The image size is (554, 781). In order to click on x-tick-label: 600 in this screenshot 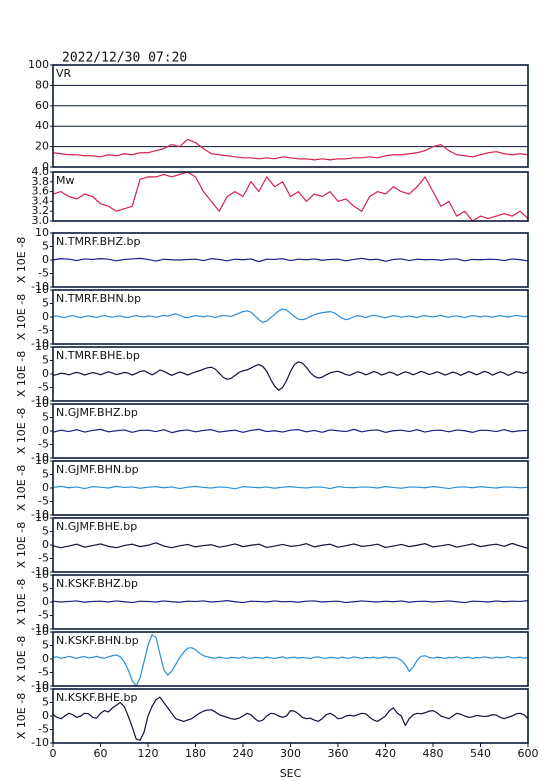, I will do `click(528, 753)`.